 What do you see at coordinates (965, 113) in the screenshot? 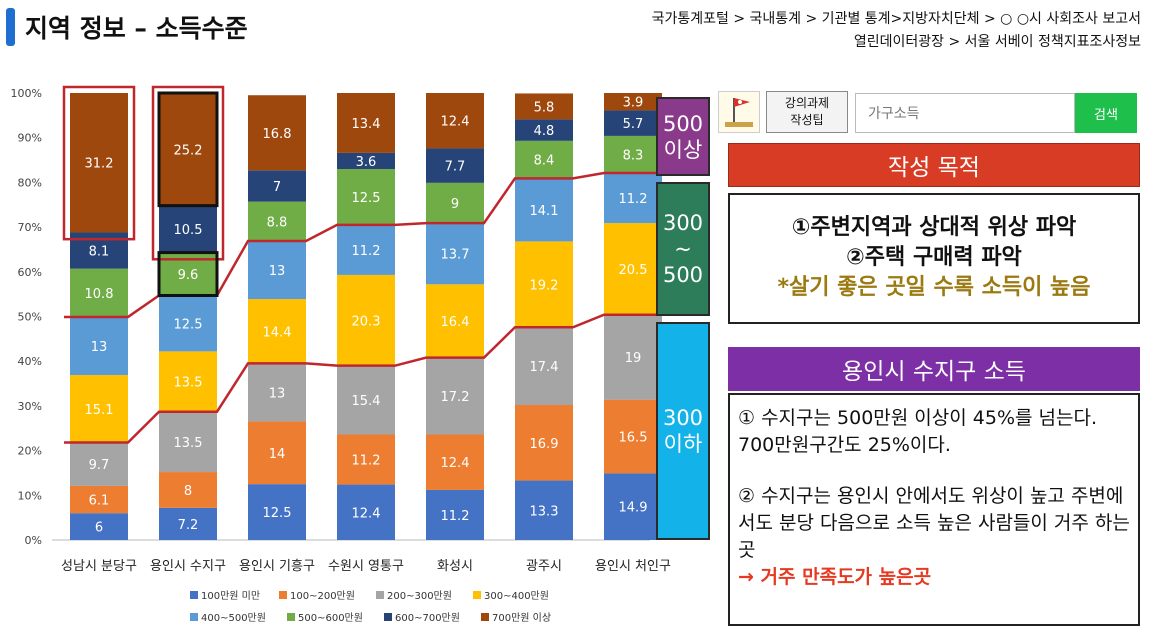
I see `search-input` at bounding box center [965, 113].